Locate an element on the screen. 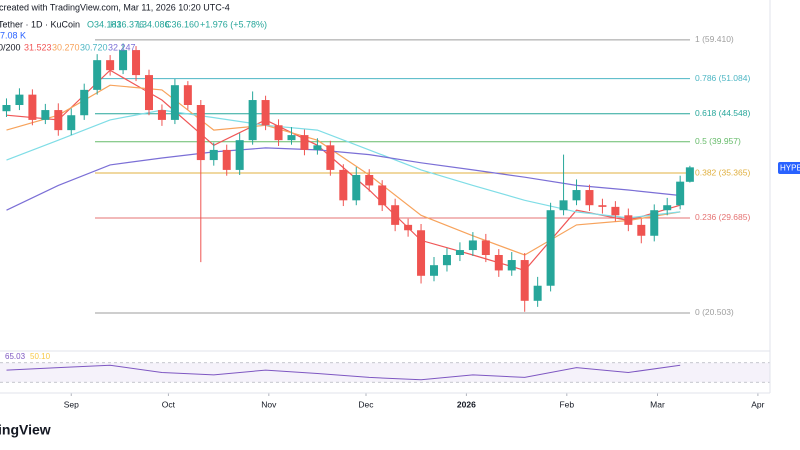 This screenshot has height=450, width=800. fib-label: 0.236 (29.685) is located at coordinates (722, 217).